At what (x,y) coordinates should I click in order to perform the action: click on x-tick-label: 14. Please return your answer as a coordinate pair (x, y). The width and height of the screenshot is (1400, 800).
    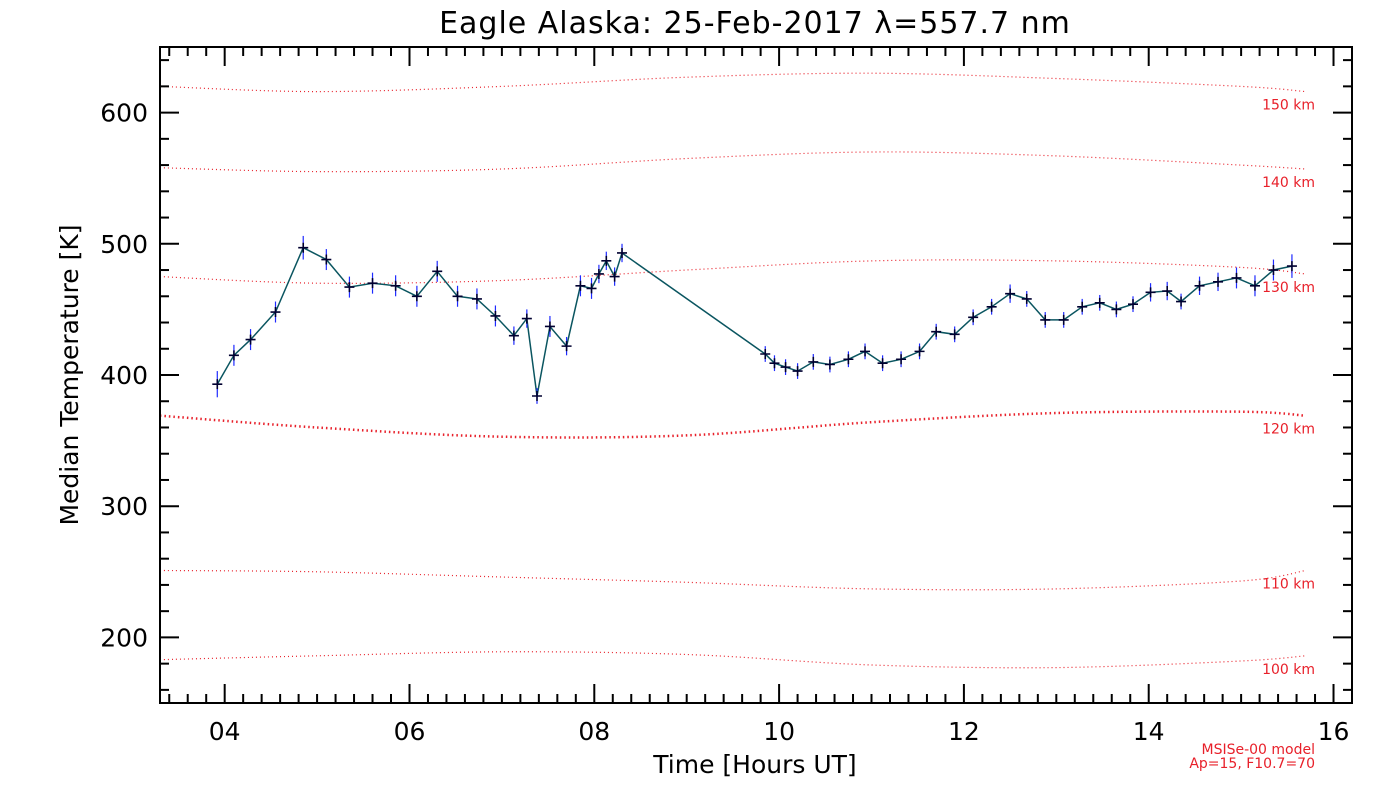
    Looking at the image, I should click on (1149, 731).